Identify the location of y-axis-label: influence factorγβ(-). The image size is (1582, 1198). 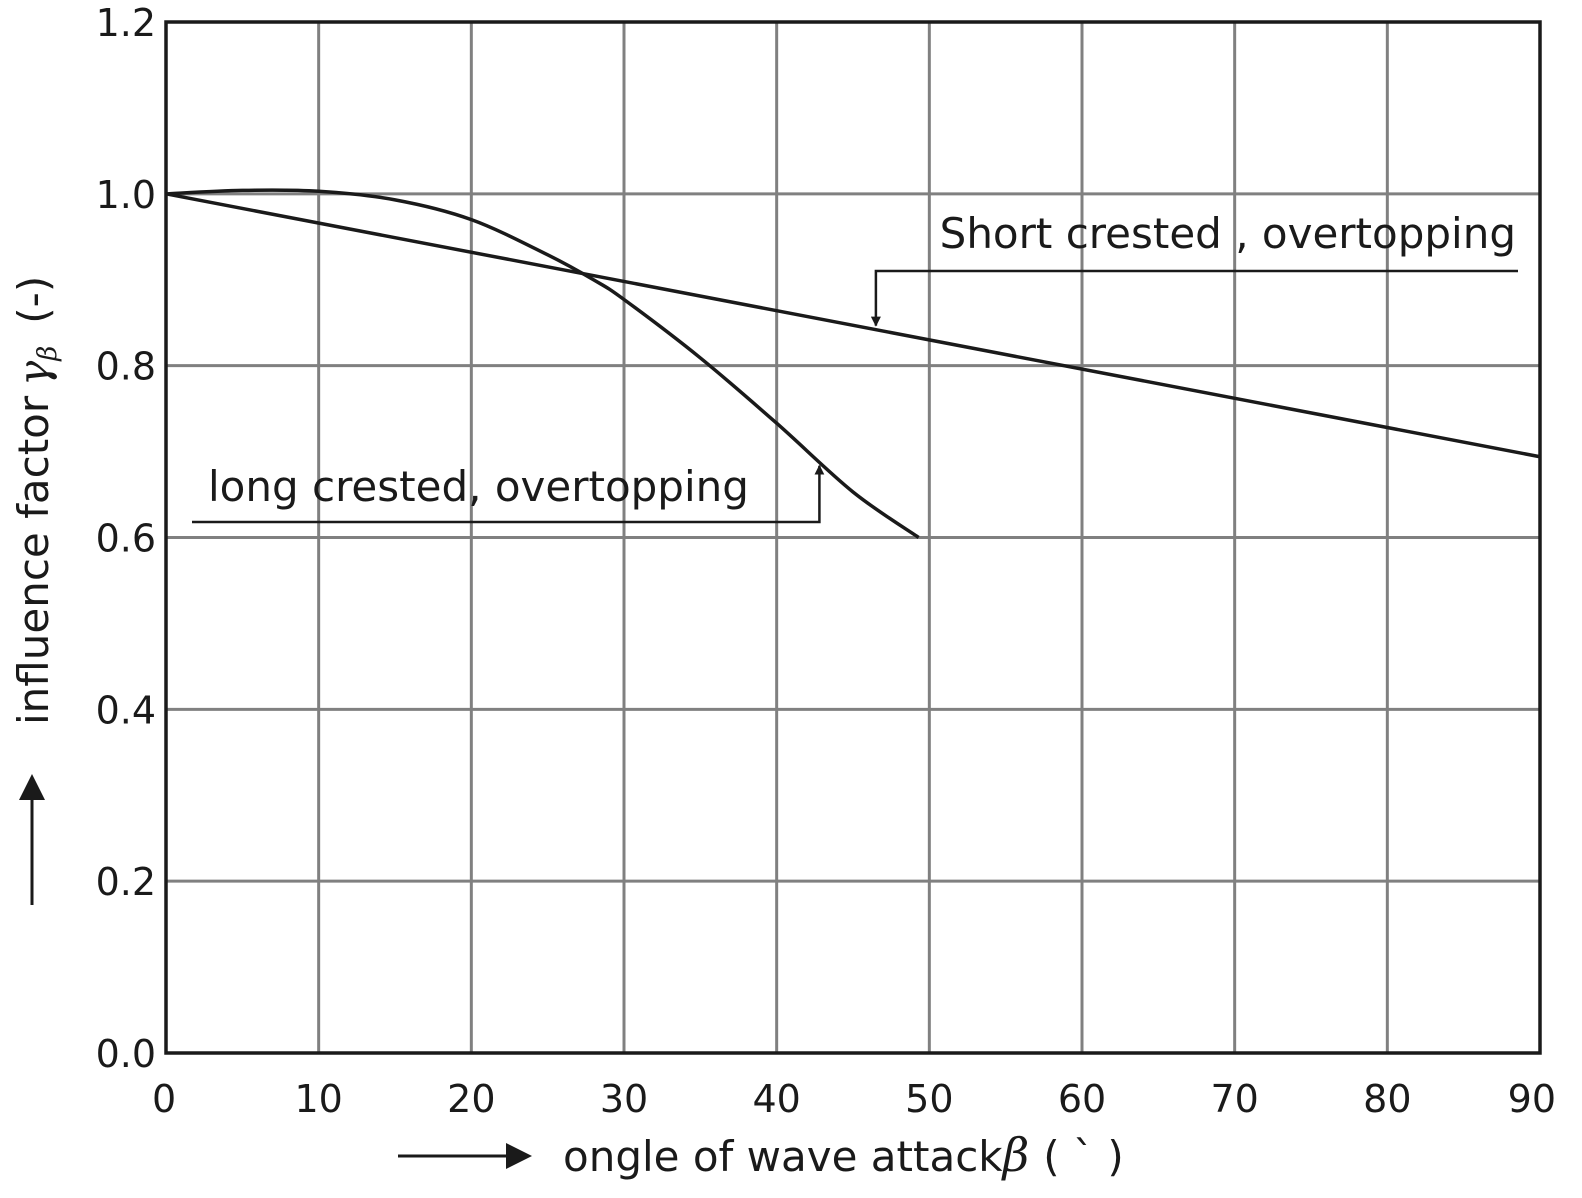
(36, 500).